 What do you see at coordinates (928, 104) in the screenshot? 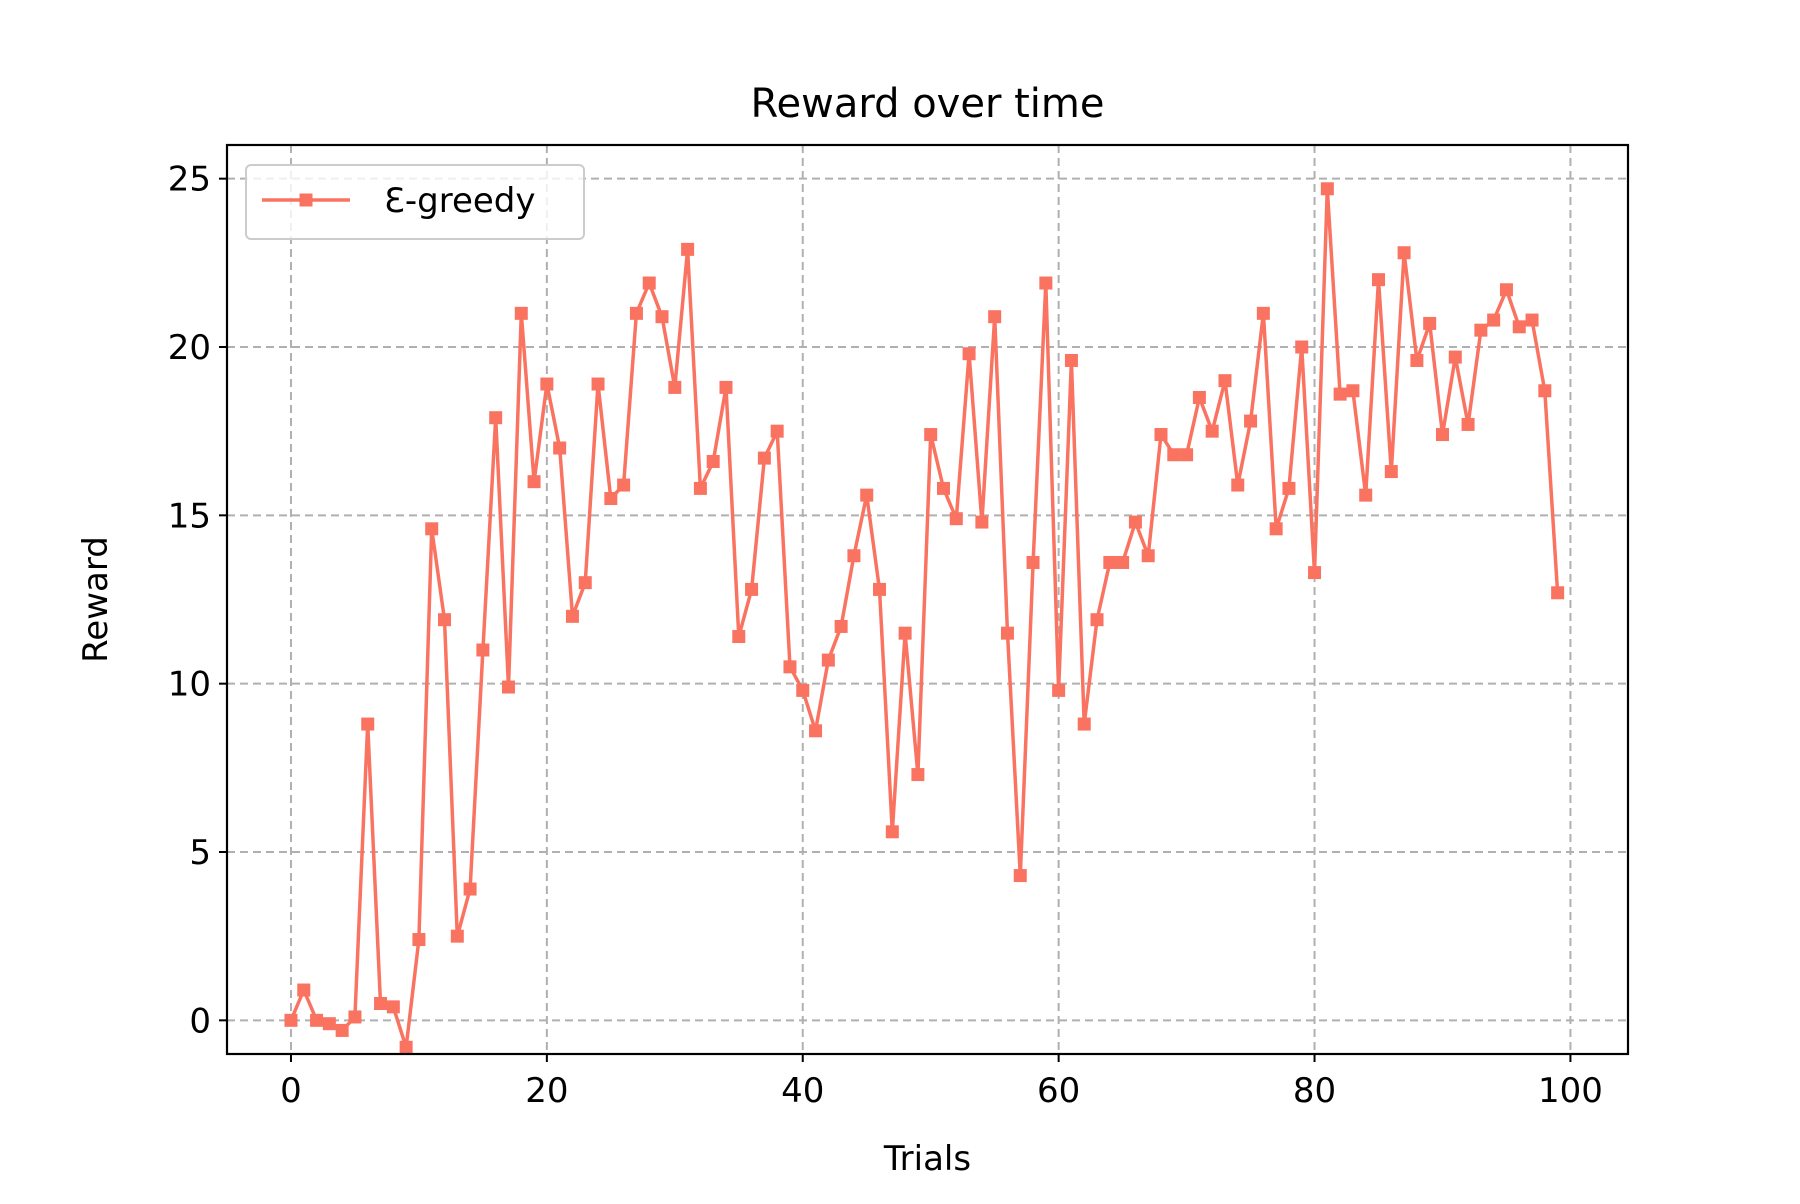
I see `chart-title: Reward over time` at bounding box center [928, 104].